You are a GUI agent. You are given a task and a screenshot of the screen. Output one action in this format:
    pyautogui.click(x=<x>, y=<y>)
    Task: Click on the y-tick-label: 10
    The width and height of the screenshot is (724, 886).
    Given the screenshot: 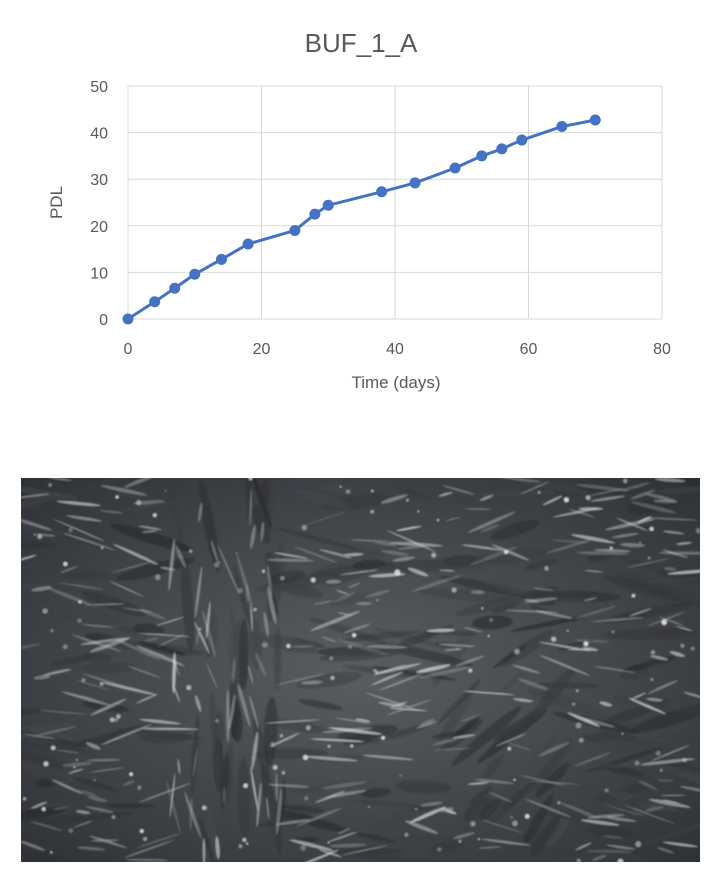 What is the action you would take?
    pyautogui.click(x=99, y=273)
    